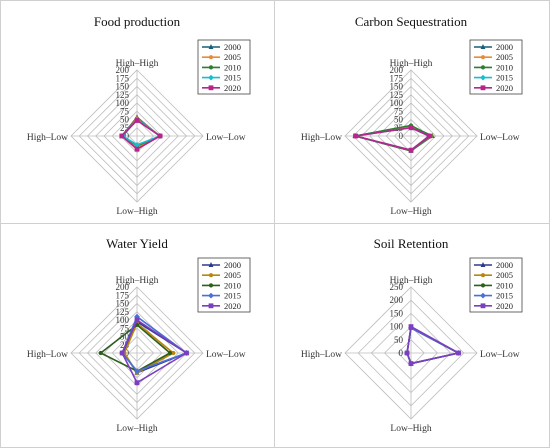 This screenshot has width=550, height=448. What do you see at coordinates (137, 371) in the screenshot?
I see `data-point-2015` at bounding box center [137, 371].